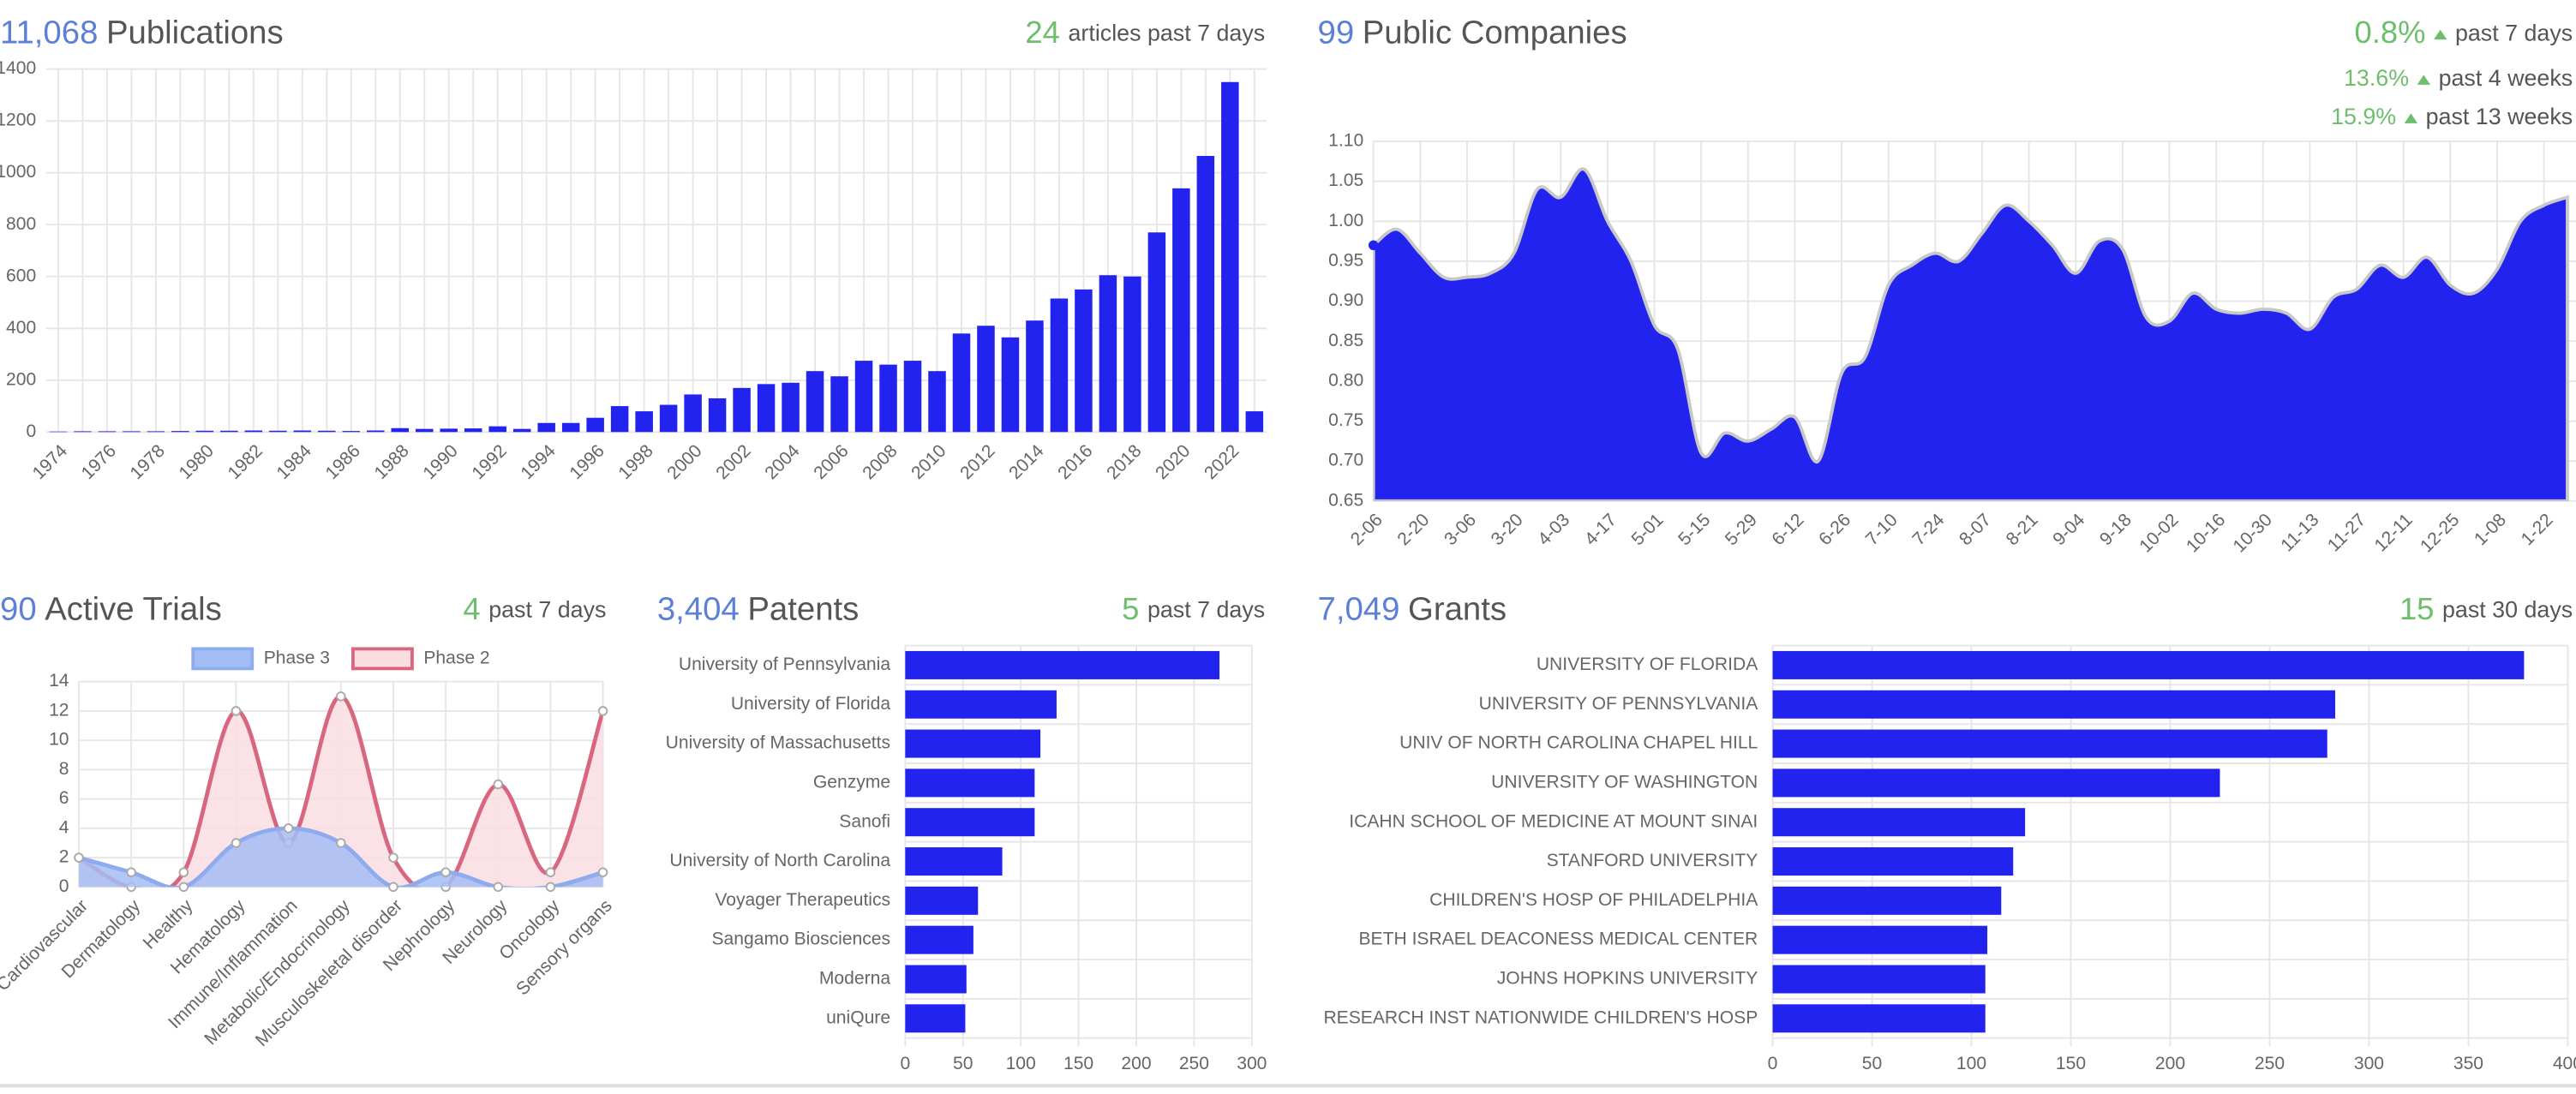  I want to click on x-tick-label: 1992, so click(489, 462).